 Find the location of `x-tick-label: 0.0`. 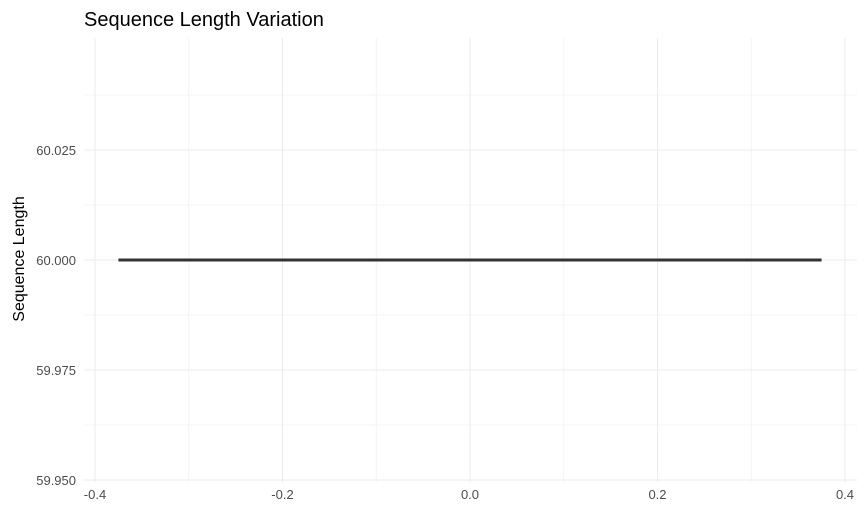

x-tick-label: 0.0 is located at coordinates (470, 494).